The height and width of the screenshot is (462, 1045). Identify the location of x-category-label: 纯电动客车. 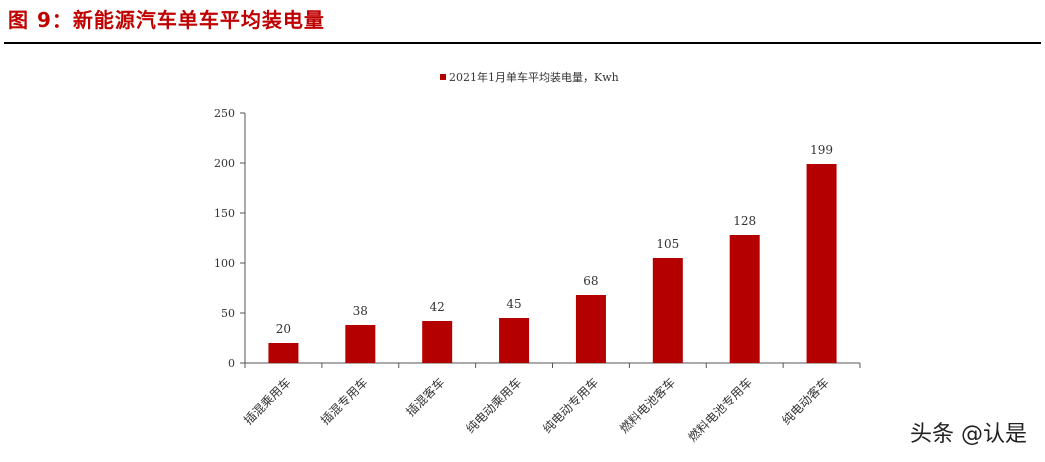
(805, 401).